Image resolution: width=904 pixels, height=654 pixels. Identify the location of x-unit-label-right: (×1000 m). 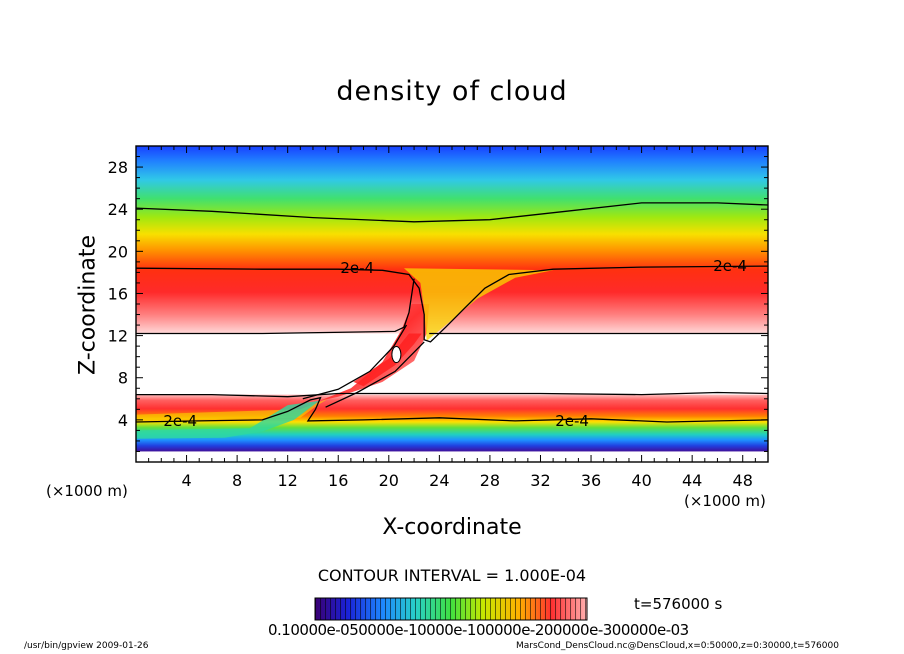
(725, 501).